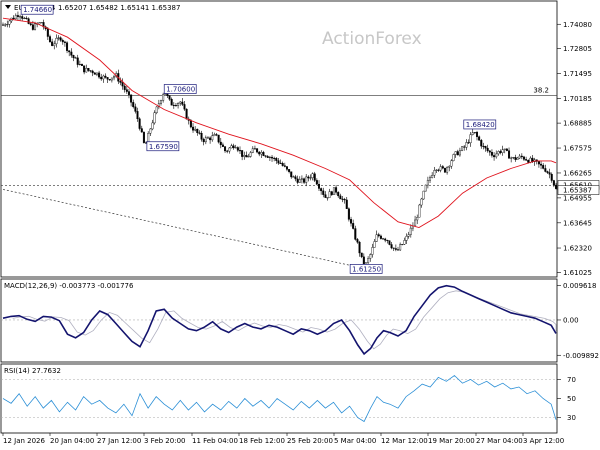 Image resolution: width=600 pixels, height=450 pixels. I want to click on rsi-line, so click(279, 398).